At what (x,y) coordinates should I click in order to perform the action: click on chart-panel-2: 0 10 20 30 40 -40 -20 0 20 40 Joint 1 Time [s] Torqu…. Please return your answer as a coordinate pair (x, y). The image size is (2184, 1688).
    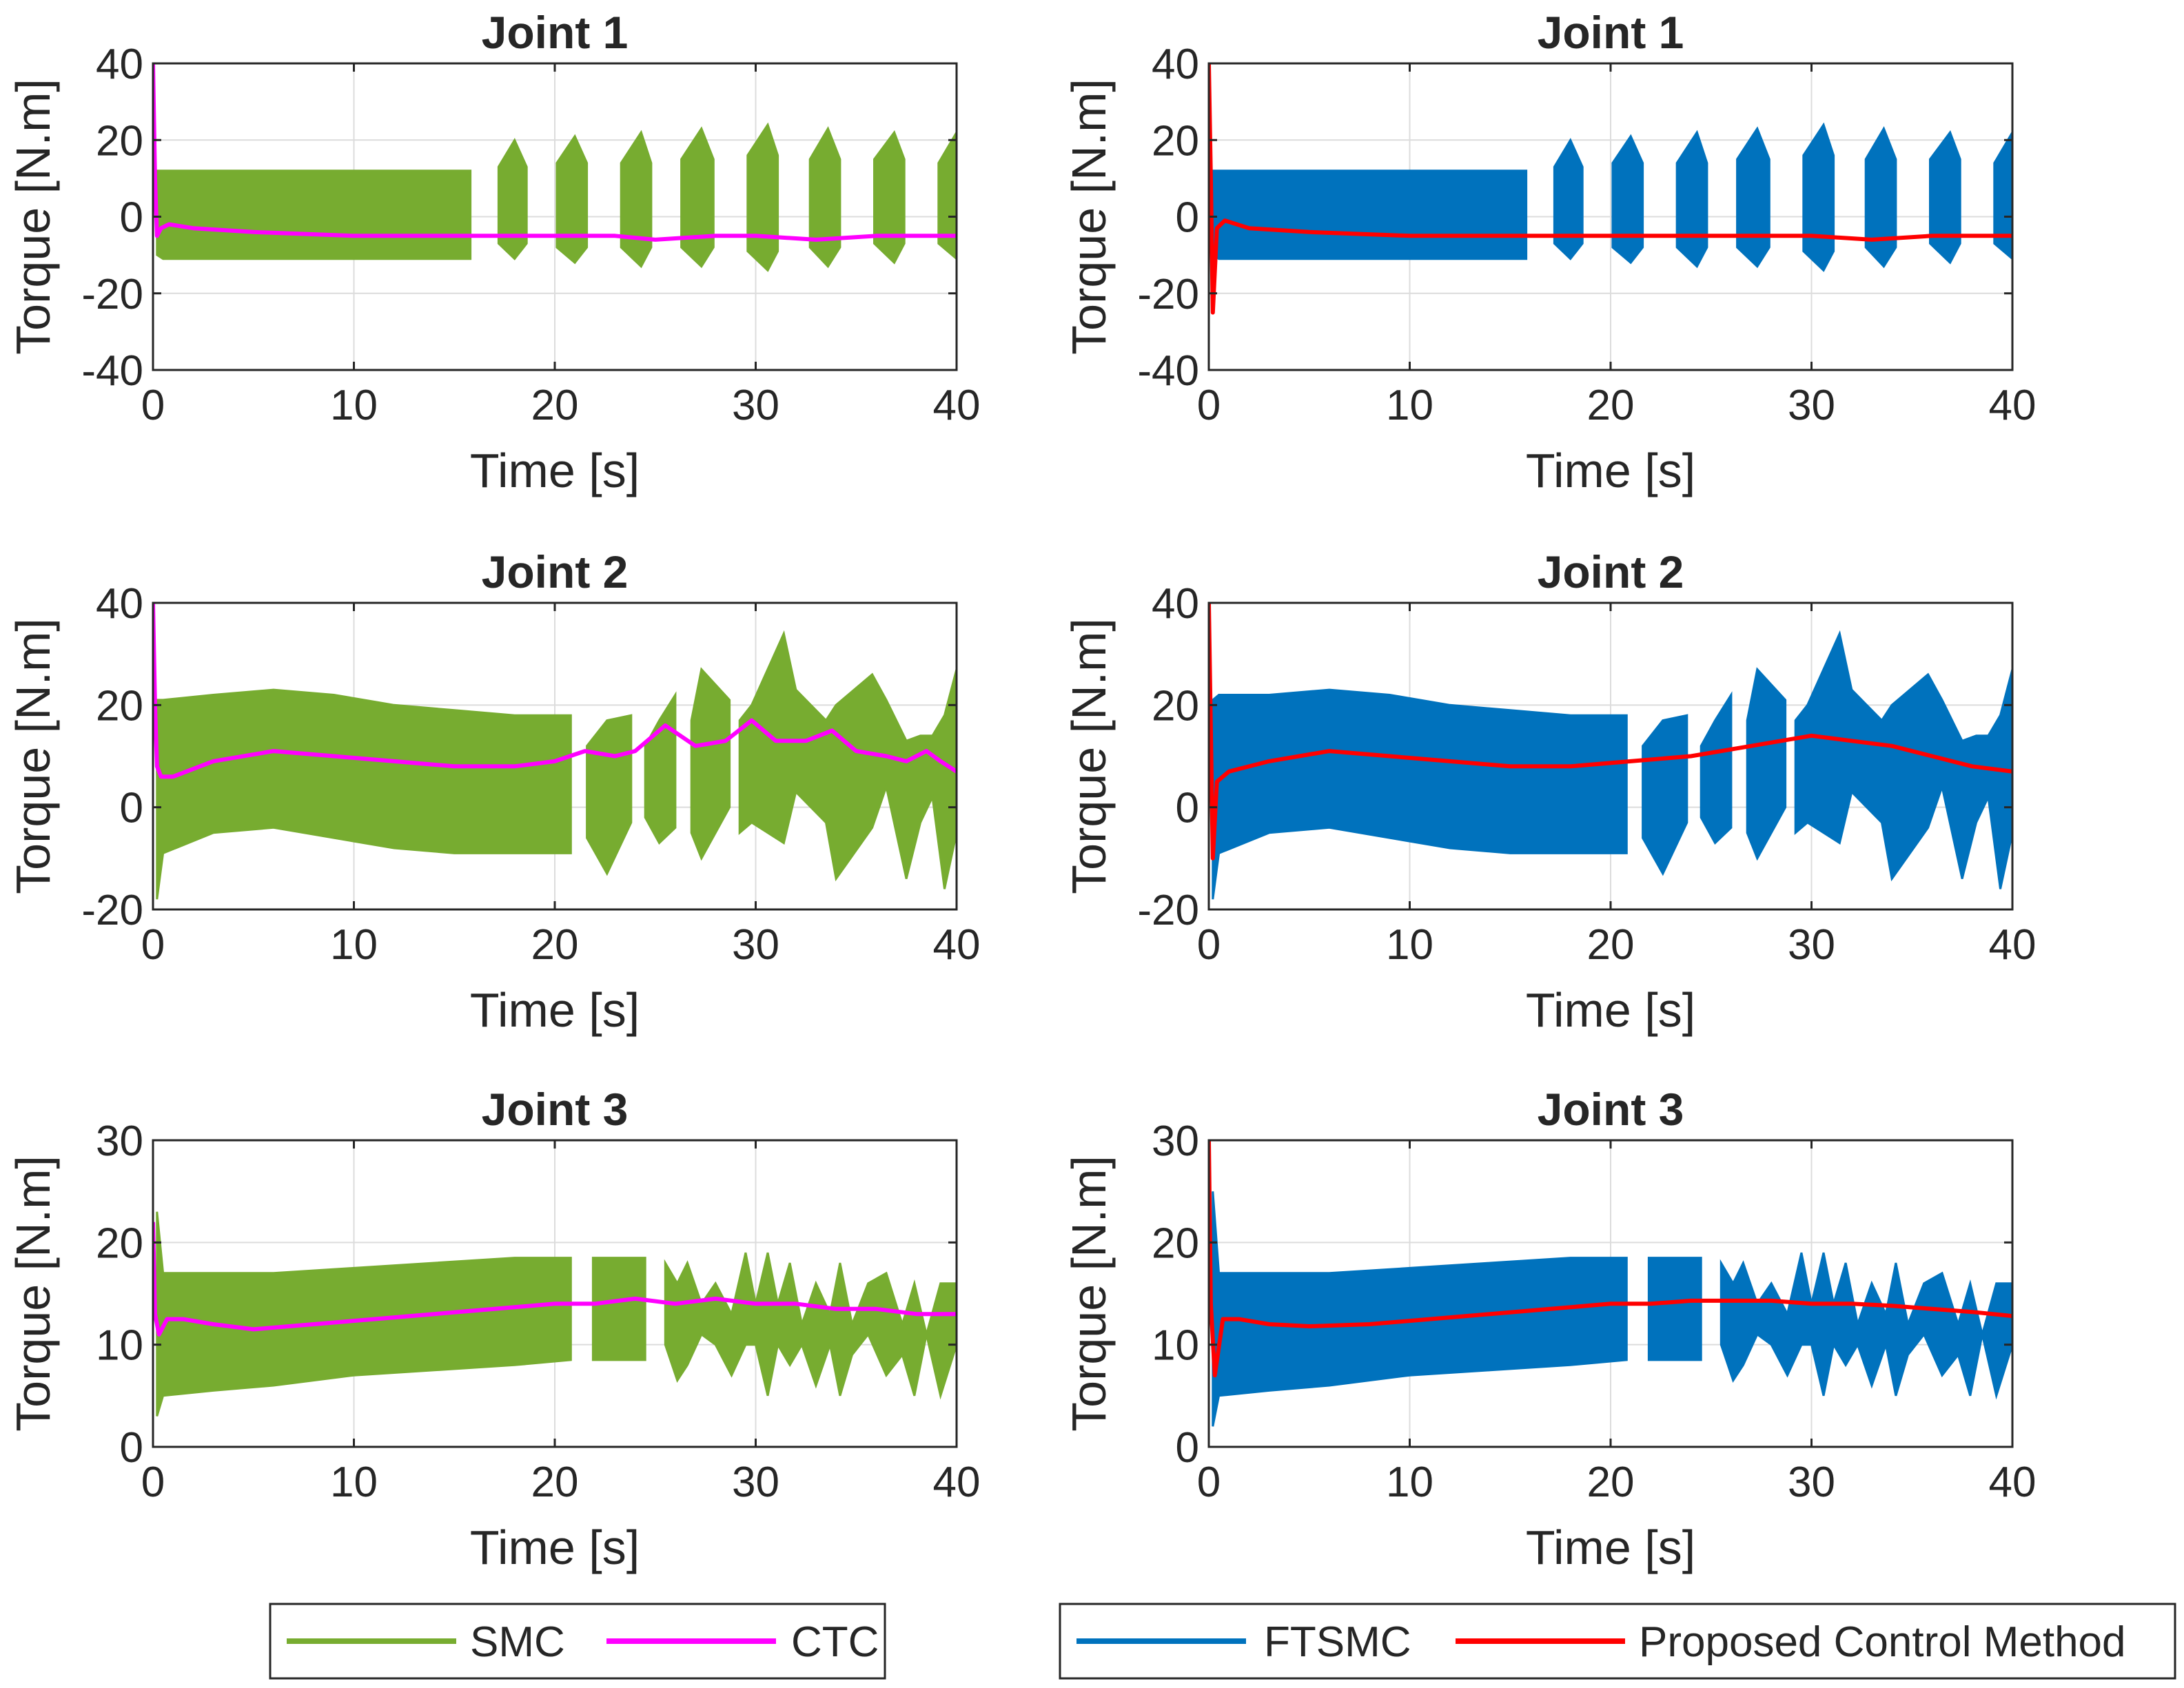
    Looking at the image, I should click on (1549, 252).